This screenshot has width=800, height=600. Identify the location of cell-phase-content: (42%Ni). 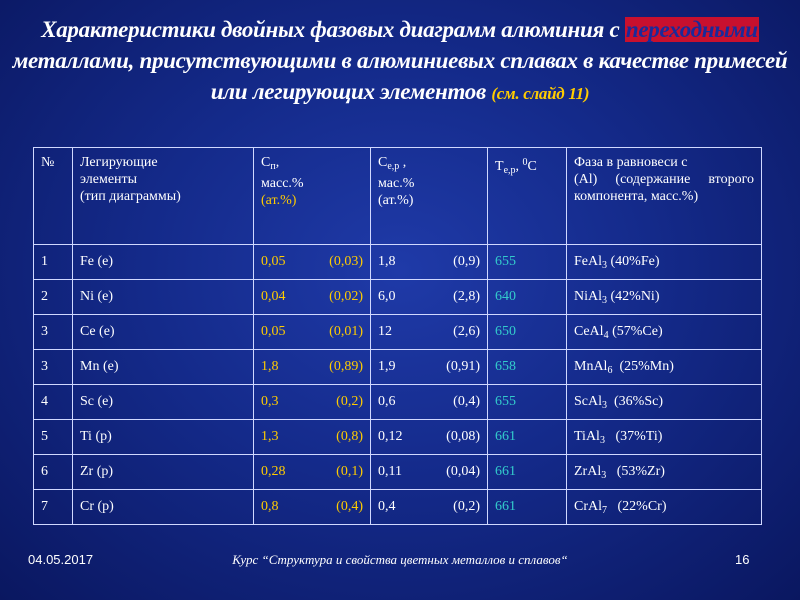
(633, 296).